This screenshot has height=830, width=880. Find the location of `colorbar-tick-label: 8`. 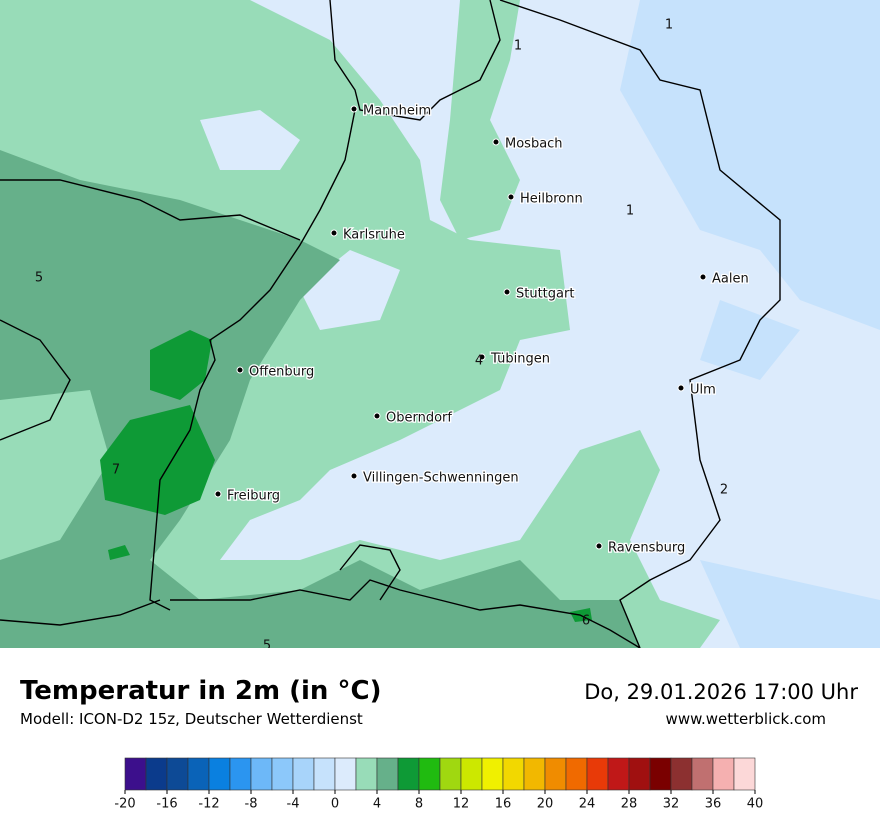

colorbar-tick-label: 8 is located at coordinates (419, 804).